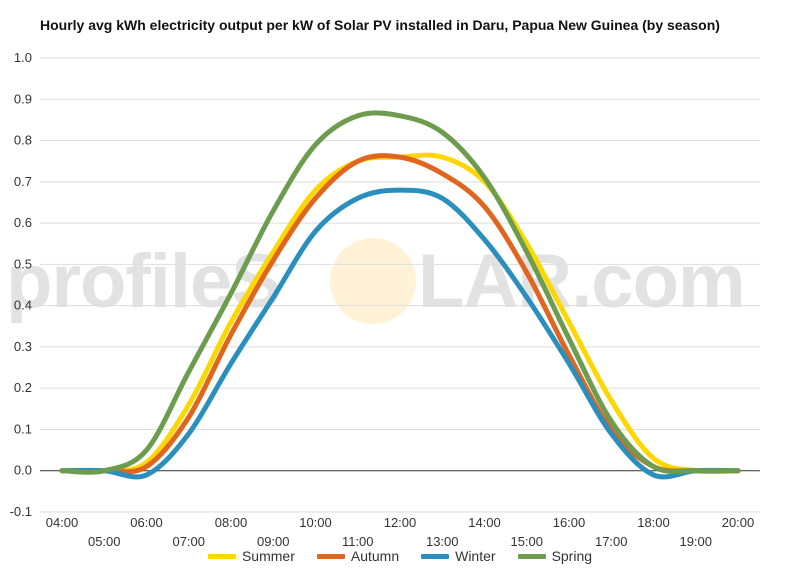  What do you see at coordinates (23, 263) in the screenshot?
I see `y-tick-label: 0.5` at bounding box center [23, 263].